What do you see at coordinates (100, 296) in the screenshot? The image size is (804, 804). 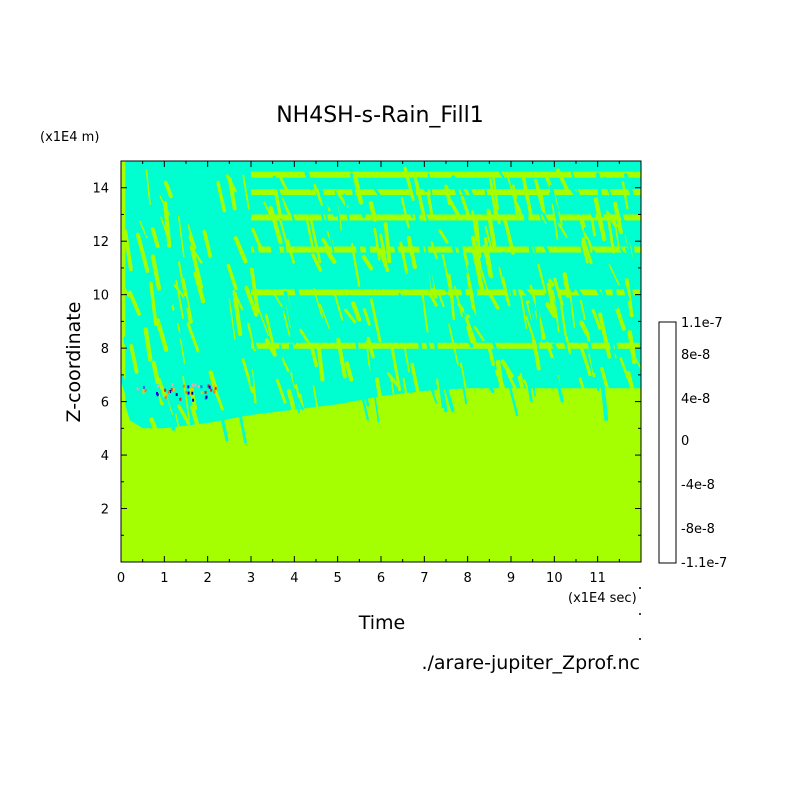 I see `y-tick-label: 10` at bounding box center [100, 296].